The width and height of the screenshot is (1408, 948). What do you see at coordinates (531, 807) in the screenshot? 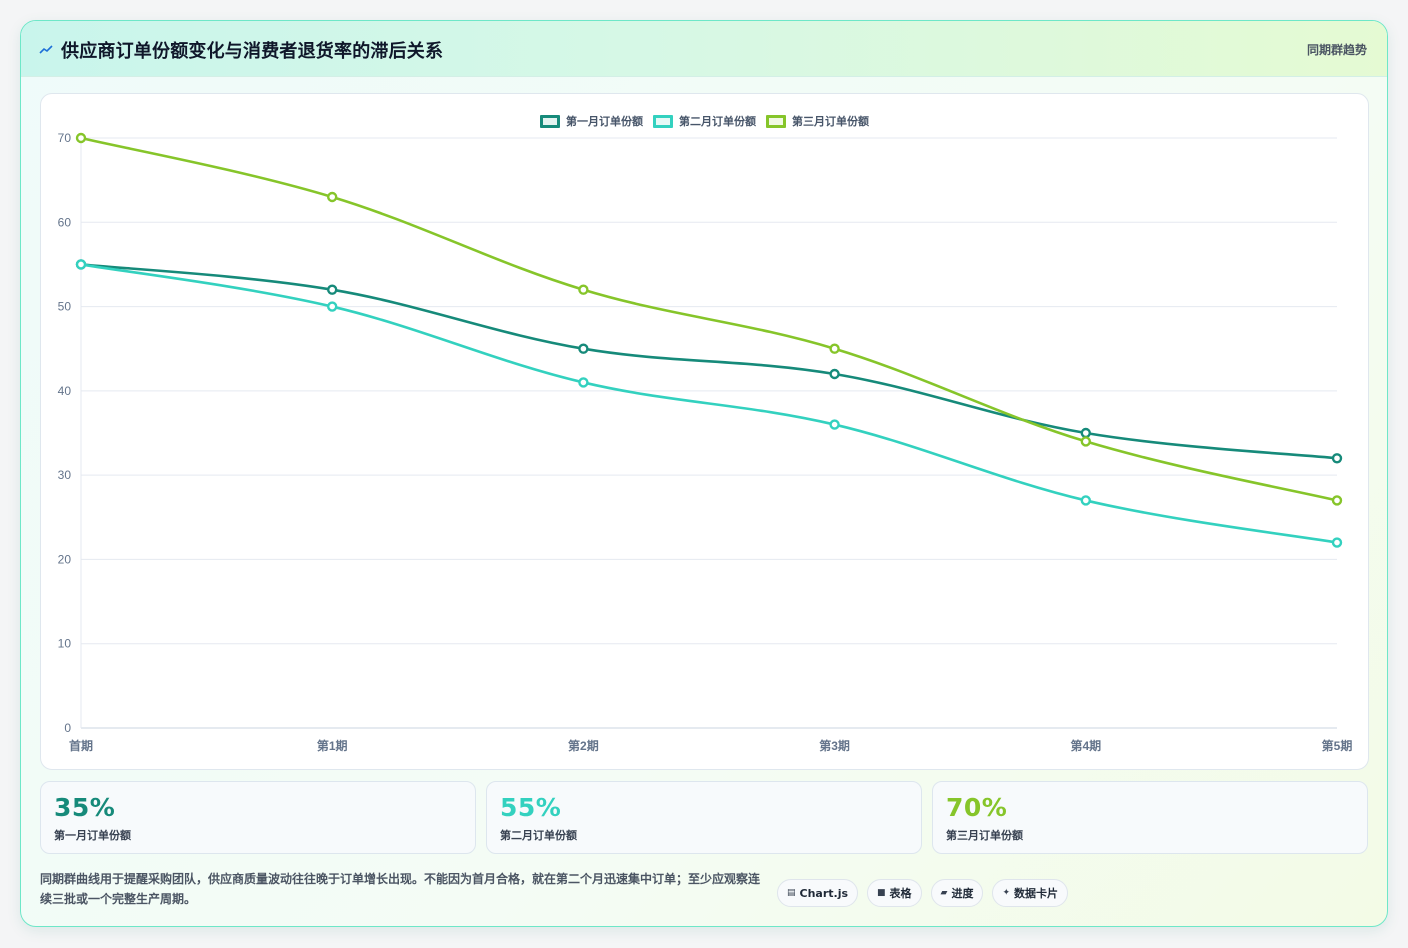
I see `stat-value-2: 55%` at bounding box center [531, 807].